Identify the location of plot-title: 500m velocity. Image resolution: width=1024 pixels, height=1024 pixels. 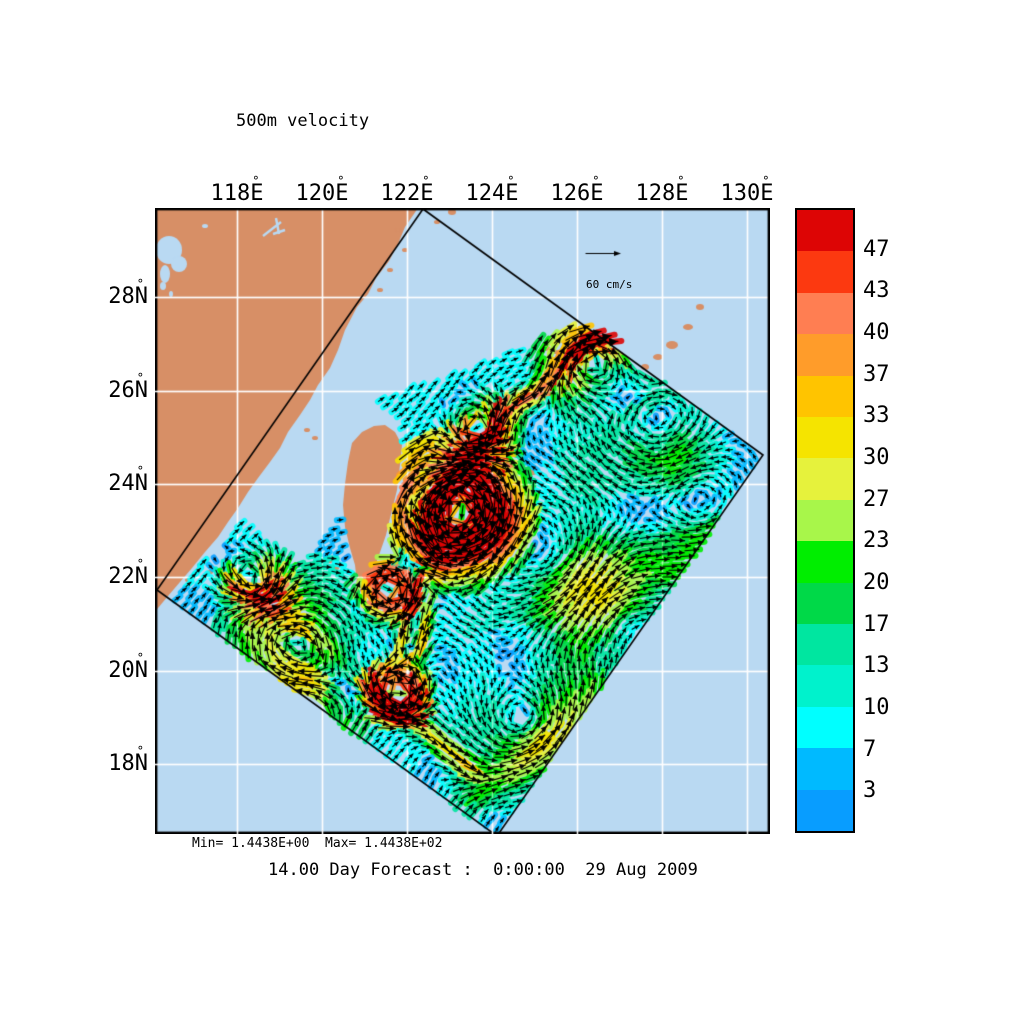
(303, 121).